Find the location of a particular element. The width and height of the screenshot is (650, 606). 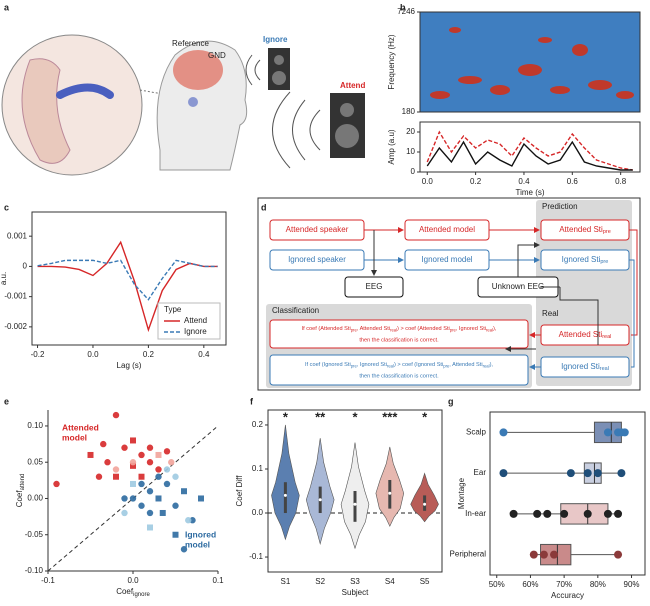

x-tick-label: -0.2 is located at coordinates (38, 354).